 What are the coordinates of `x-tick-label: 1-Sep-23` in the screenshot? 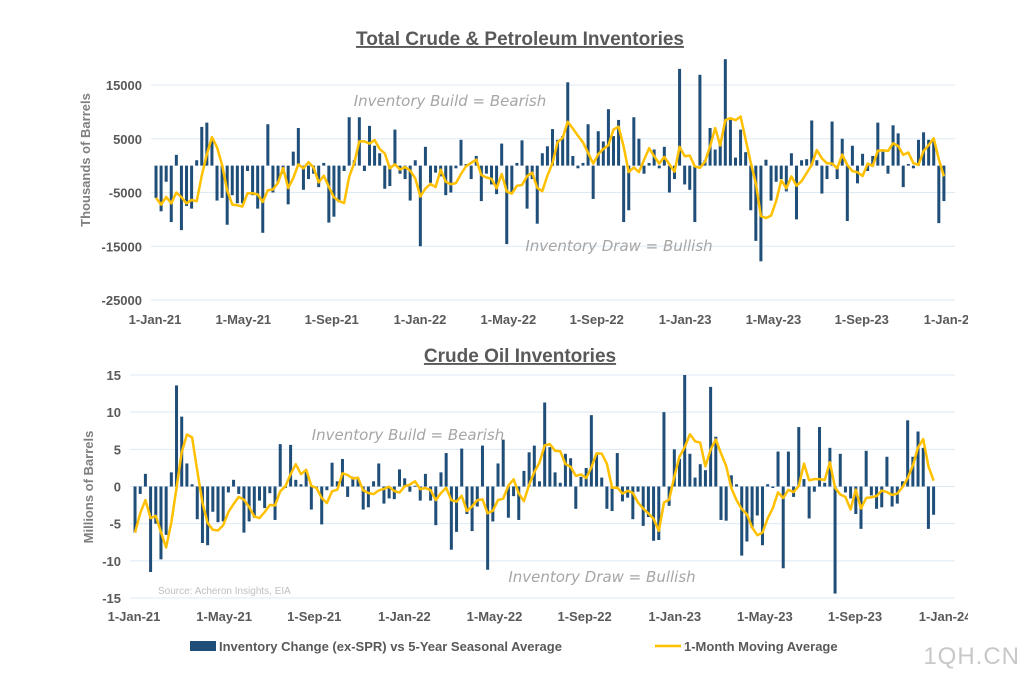 It's located at (862, 319).